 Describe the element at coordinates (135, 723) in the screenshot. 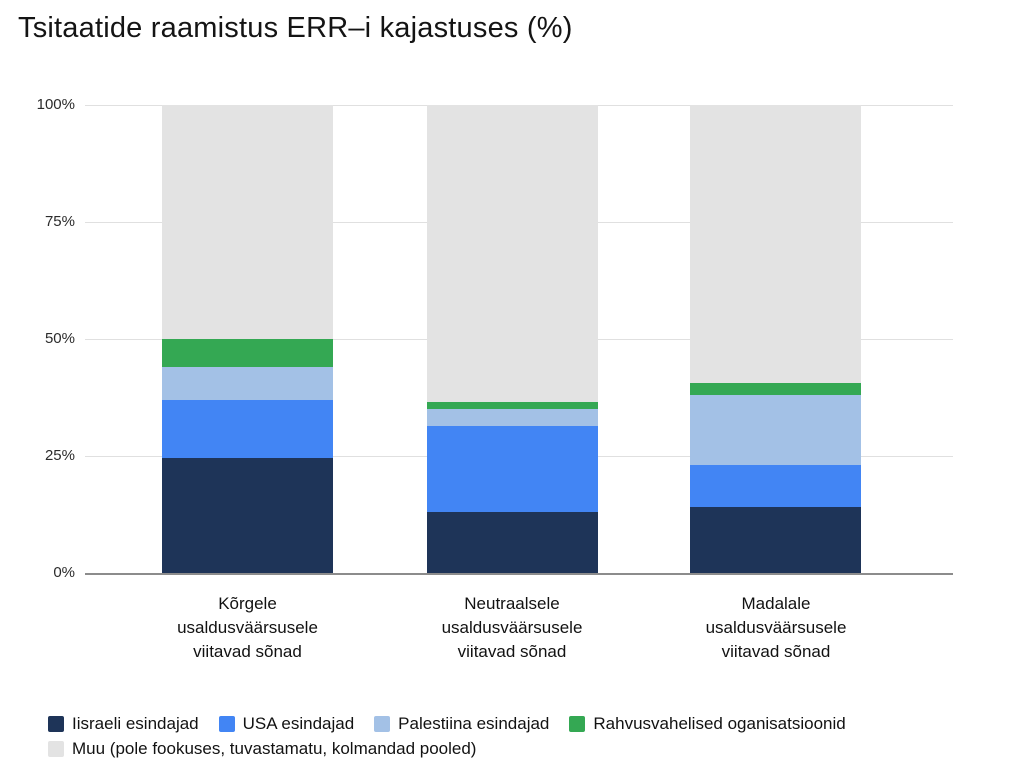

I see `legend-label: Iisraeli esindajad` at that location.